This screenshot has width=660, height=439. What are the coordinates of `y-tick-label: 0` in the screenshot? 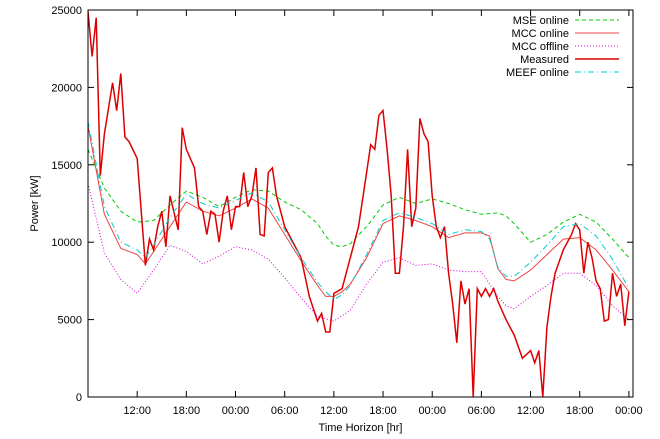 It's located at (79, 398).